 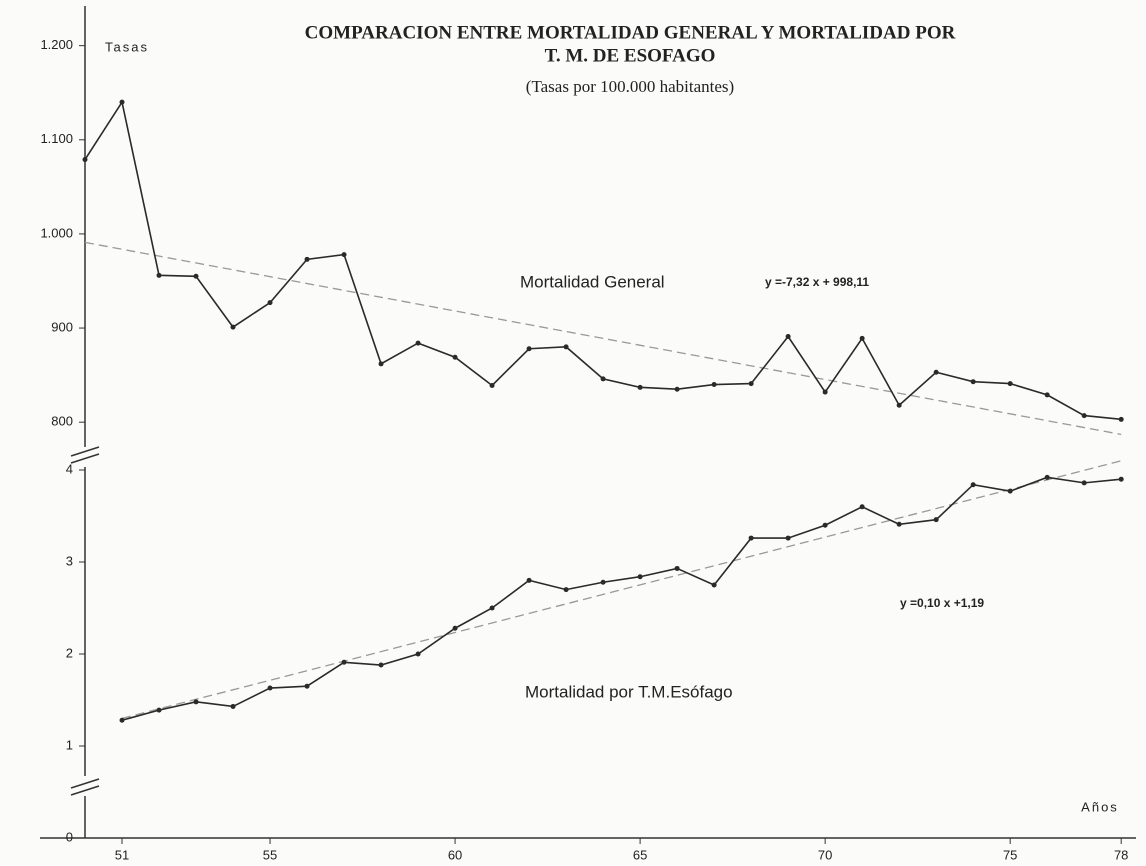 What do you see at coordinates (62, 326) in the screenshot?
I see `y-tick-label: 900` at bounding box center [62, 326].